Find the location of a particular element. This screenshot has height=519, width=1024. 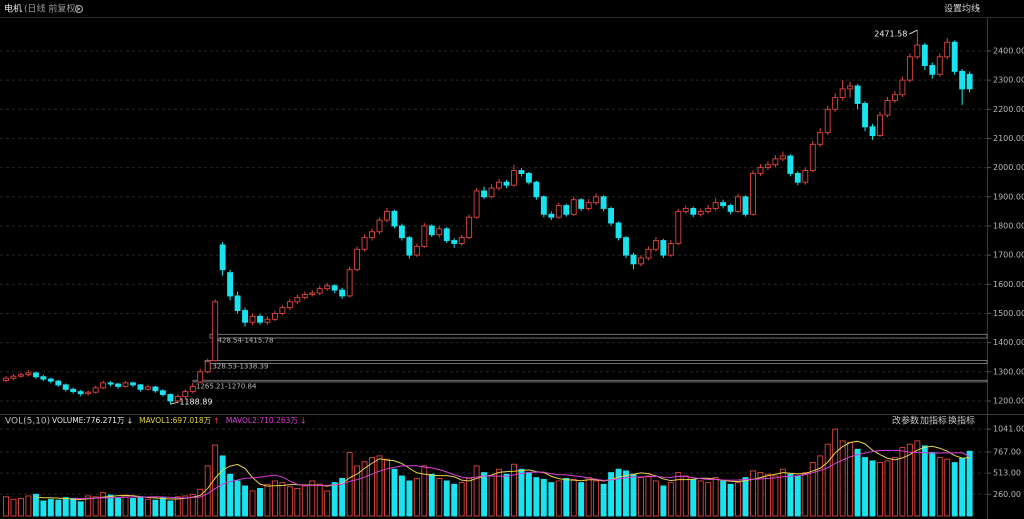

ma-settings: 设置均线 is located at coordinates (962, 9).